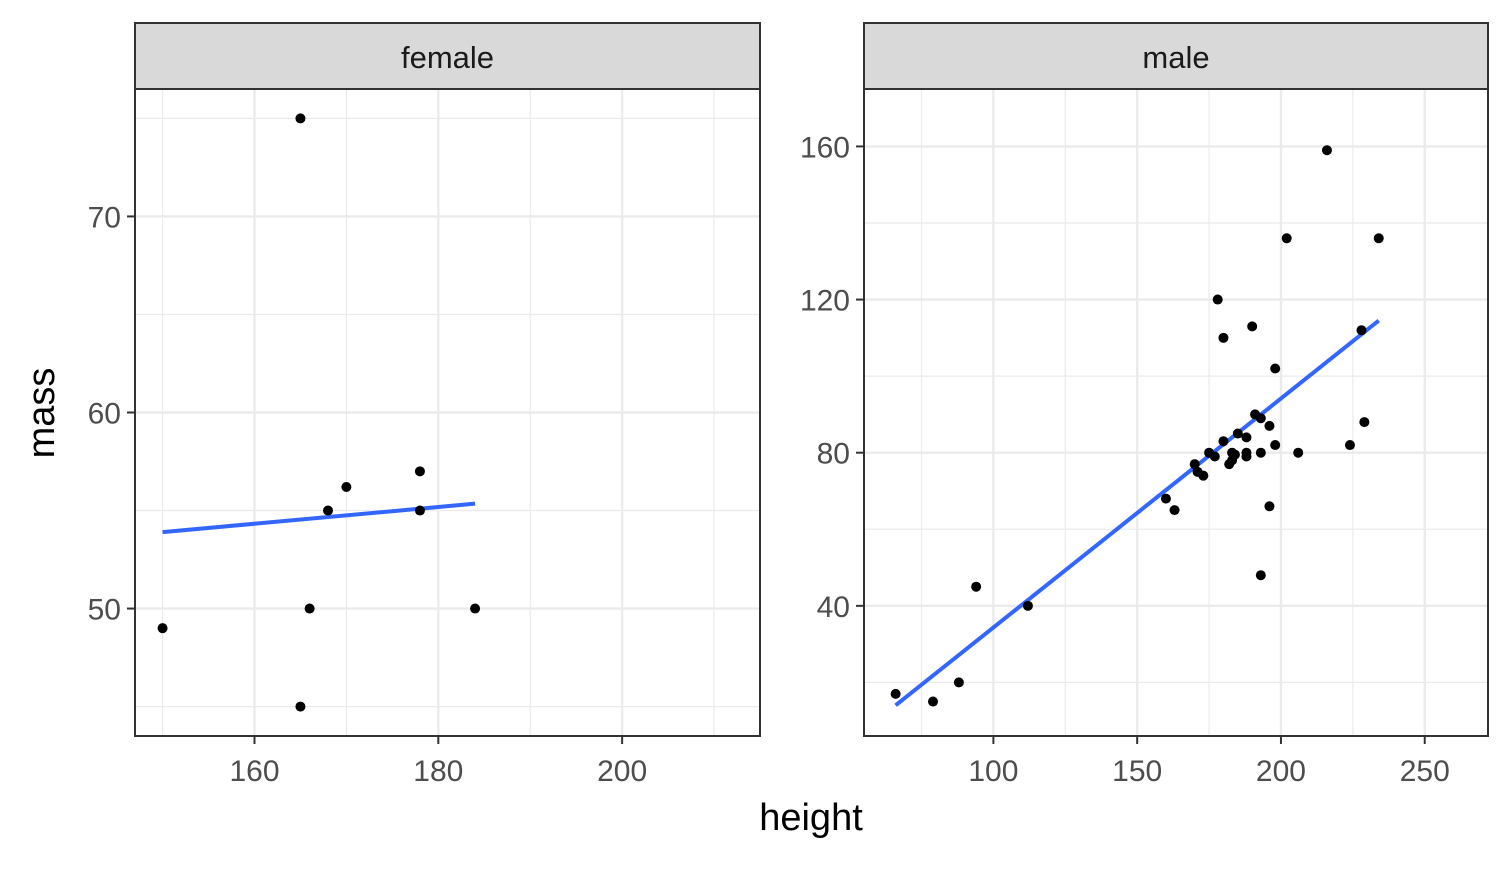 The image size is (1512, 869). Describe the element at coordinates (825, 147) in the screenshot. I see `y-tick-label: 160` at that location.